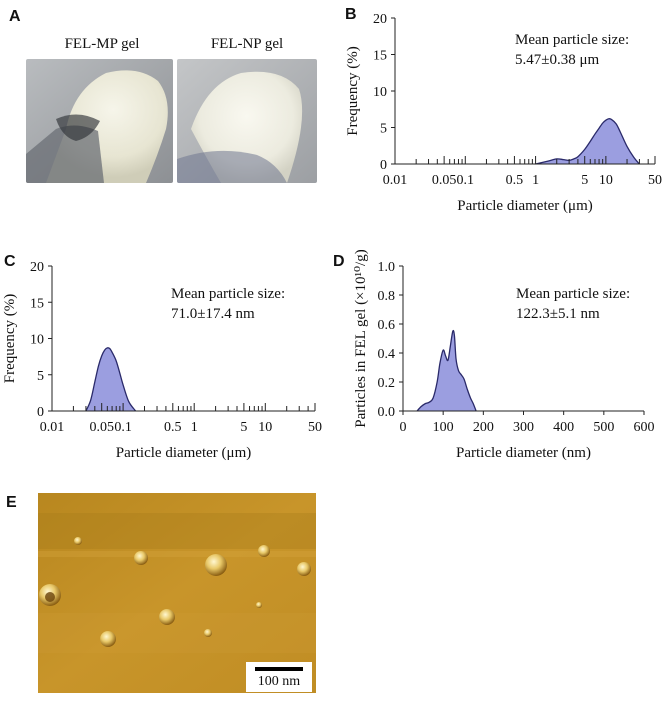  Describe the element at coordinates (213, 314) in the screenshot. I see `chart-c-annotation-line2: 71.0±17.4 nm` at that location.